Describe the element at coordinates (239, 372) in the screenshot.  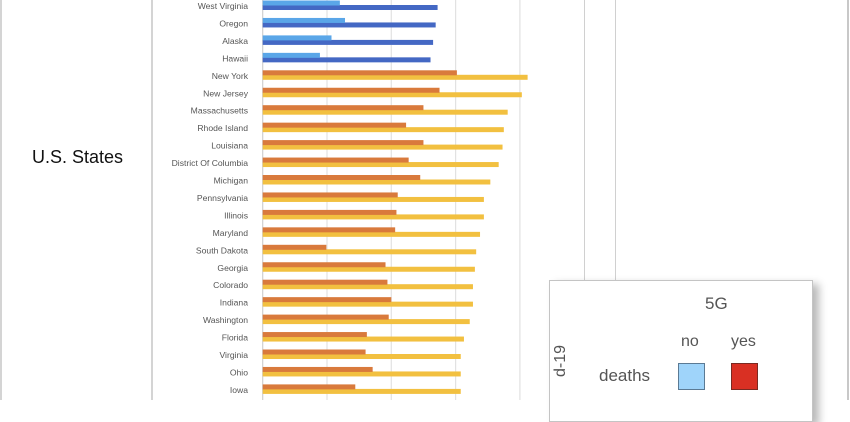
I see `category-label: Ohio` at that location.